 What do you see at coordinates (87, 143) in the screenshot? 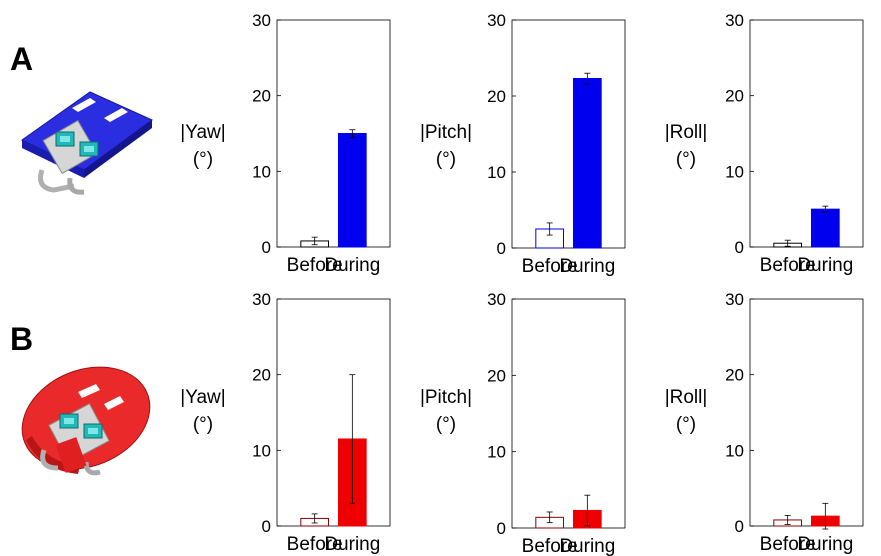
I see `robot-illustration-a` at bounding box center [87, 143].